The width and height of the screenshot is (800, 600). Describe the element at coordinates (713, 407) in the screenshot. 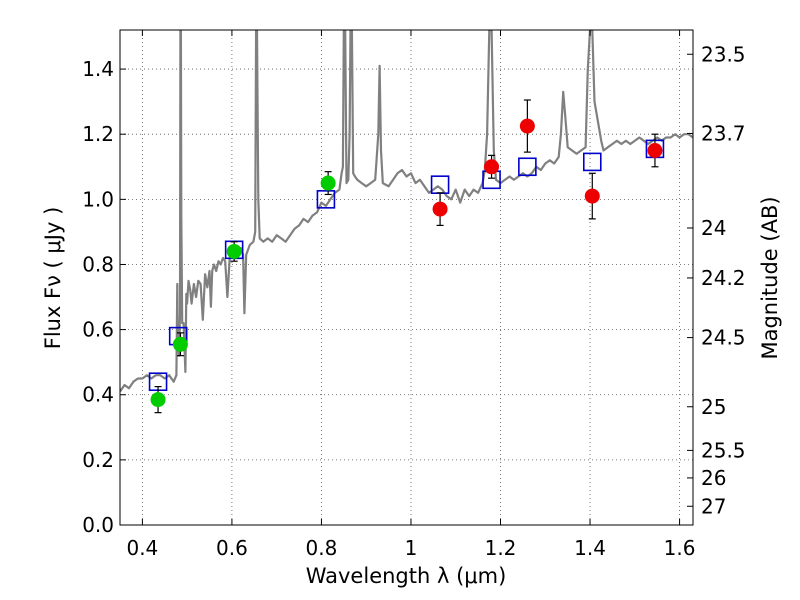

I see `y2-tick-label: 25` at that location.